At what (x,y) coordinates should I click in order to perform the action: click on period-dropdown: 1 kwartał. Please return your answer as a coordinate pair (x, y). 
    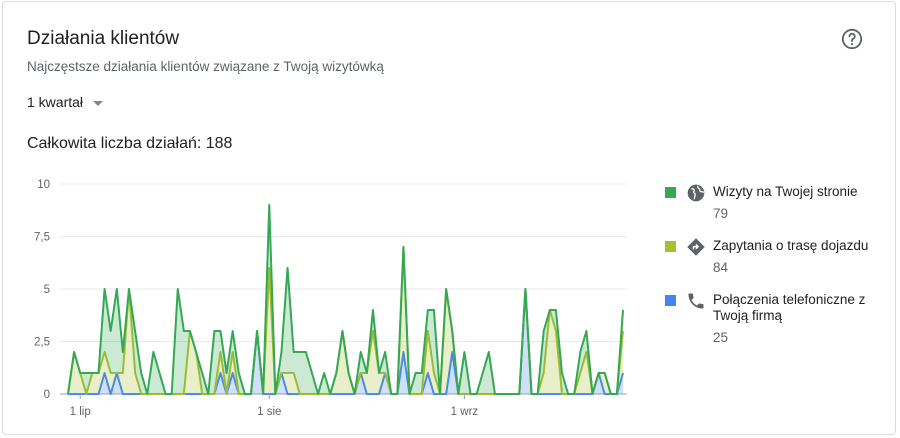
    Looking at the image, I should click on (65, 102).